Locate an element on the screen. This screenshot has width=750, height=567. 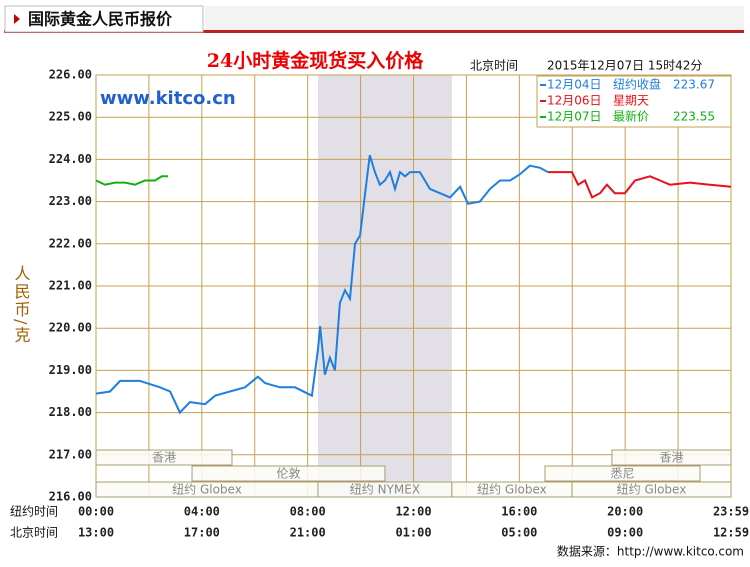
x-tick-label: 05:00 is located at coordinates (519, 533).